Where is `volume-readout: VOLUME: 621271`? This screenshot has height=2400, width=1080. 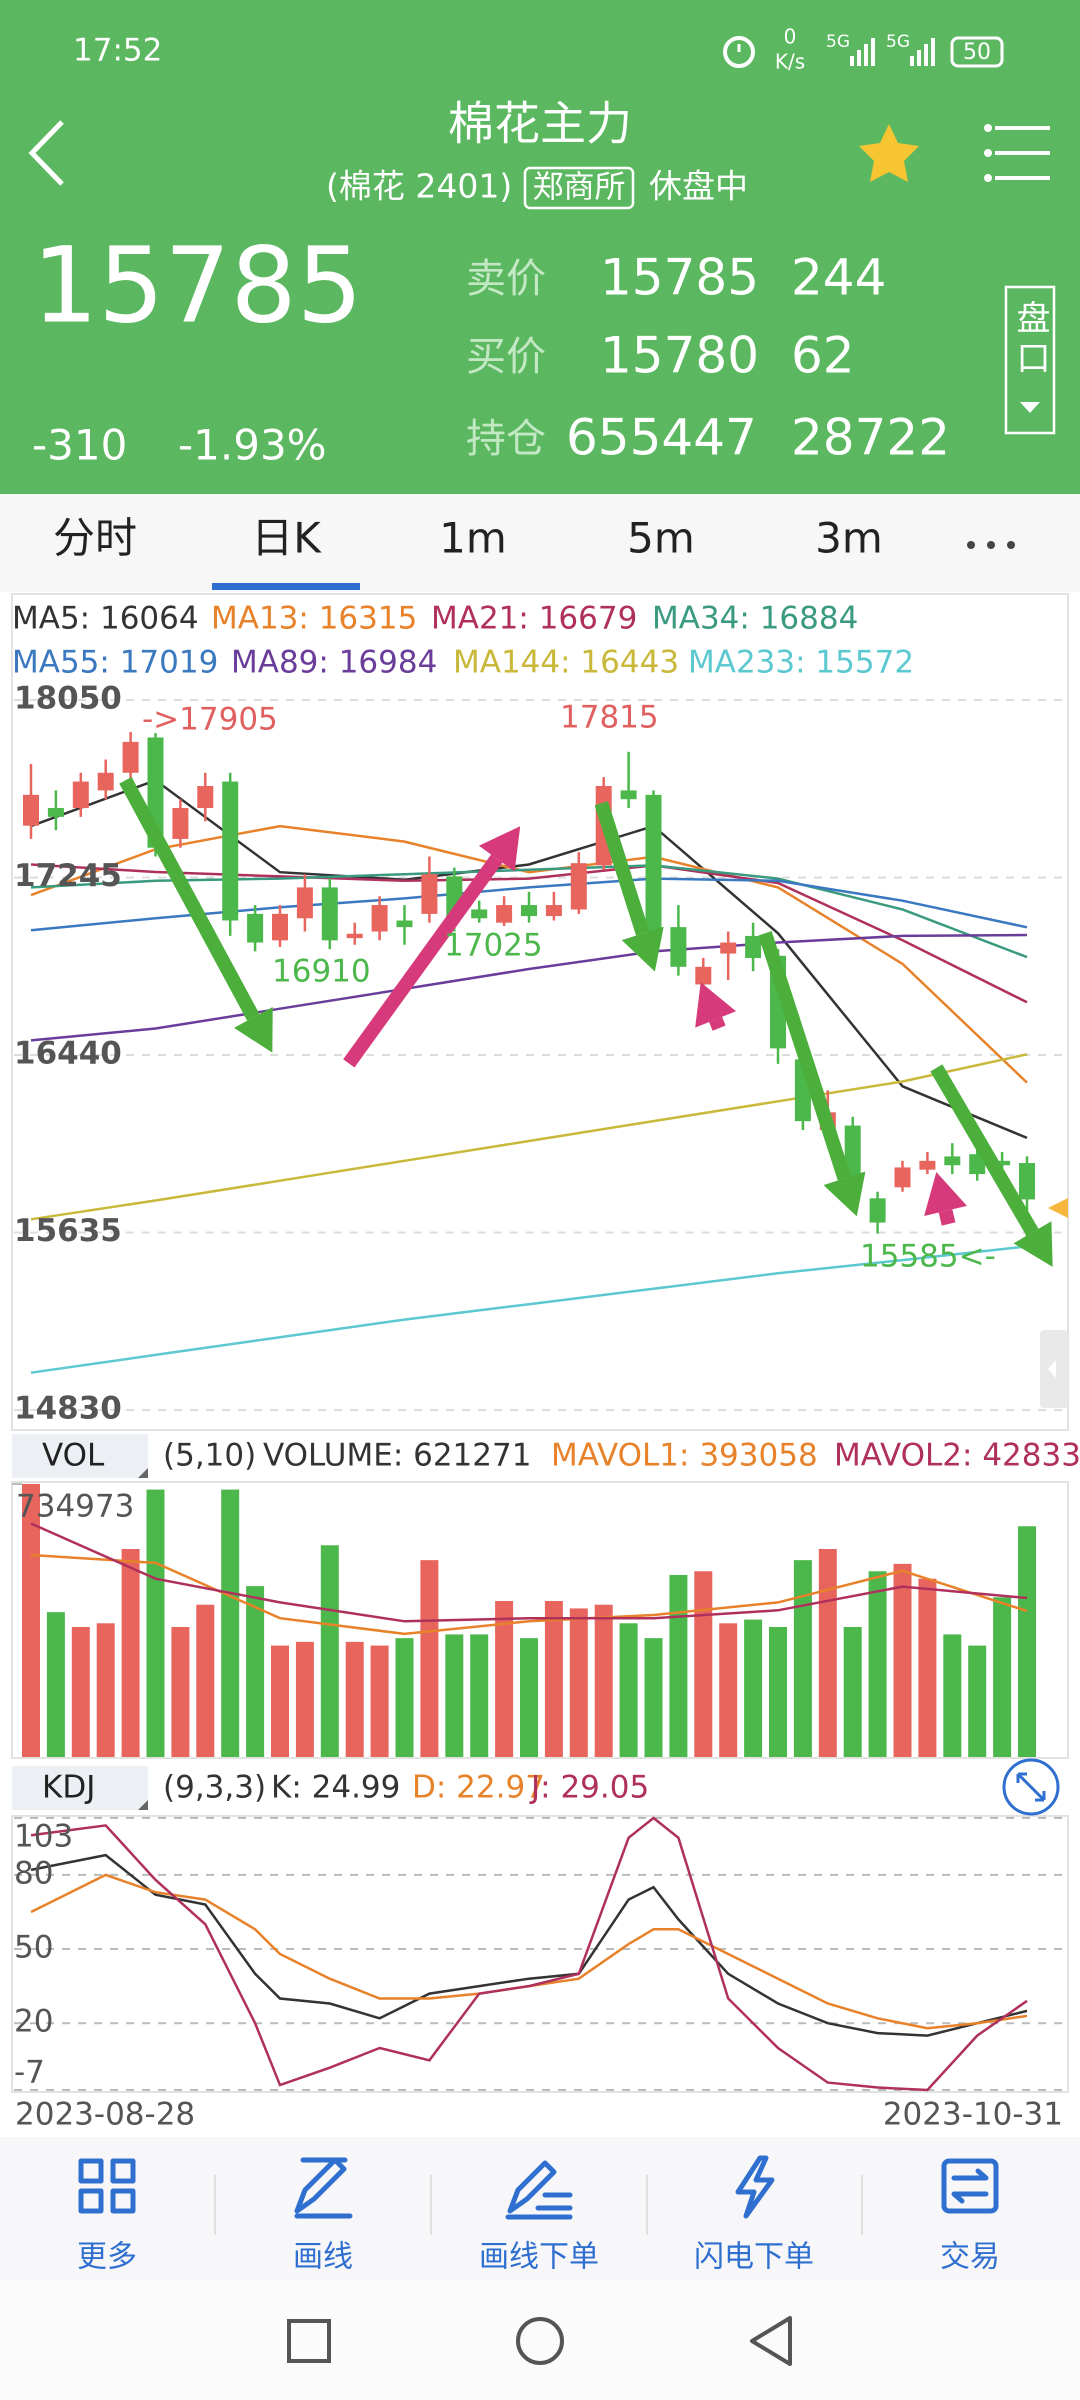 volume-readout: VOLUME: 621271 is located at coordinates (397, 1456).